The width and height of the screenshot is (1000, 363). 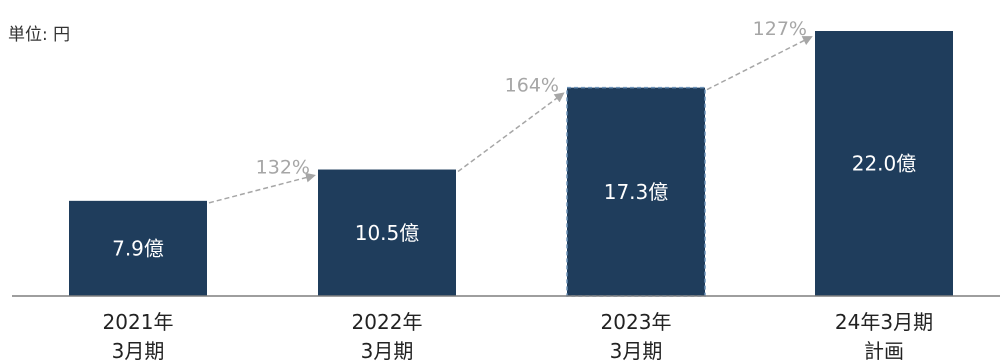 I want to click on growth-rate-label: 164%, so click(x=532, y=86).